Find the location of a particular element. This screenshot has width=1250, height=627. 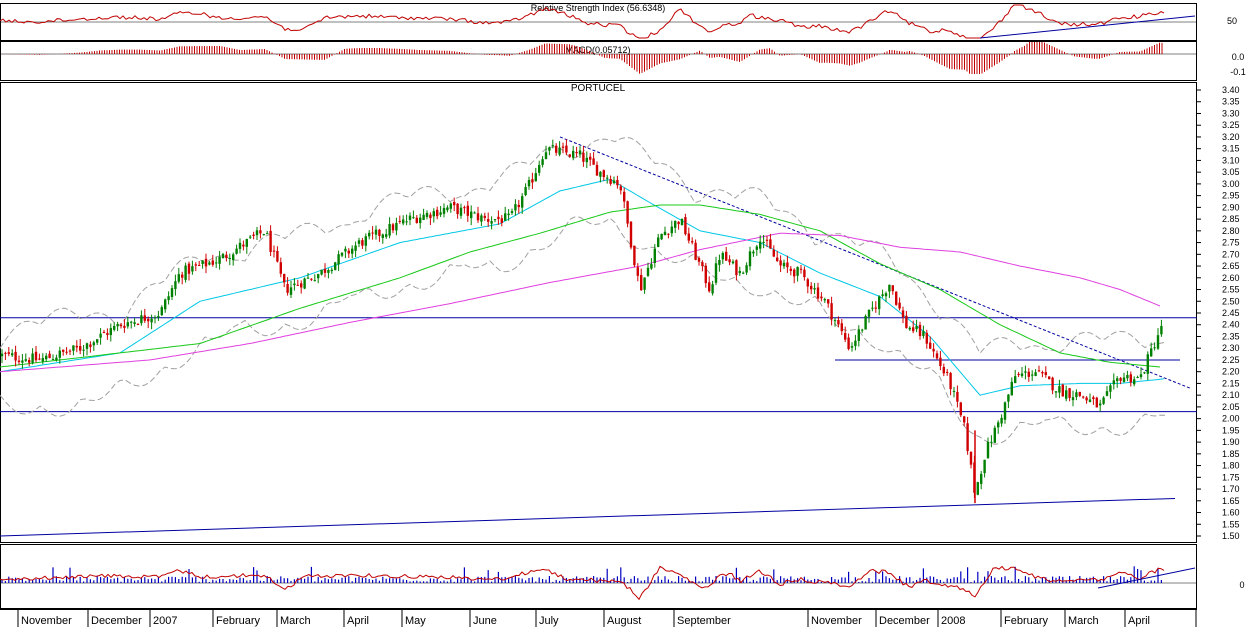

price-tick-label: 1.60 is located at coordinates (1231, 513).